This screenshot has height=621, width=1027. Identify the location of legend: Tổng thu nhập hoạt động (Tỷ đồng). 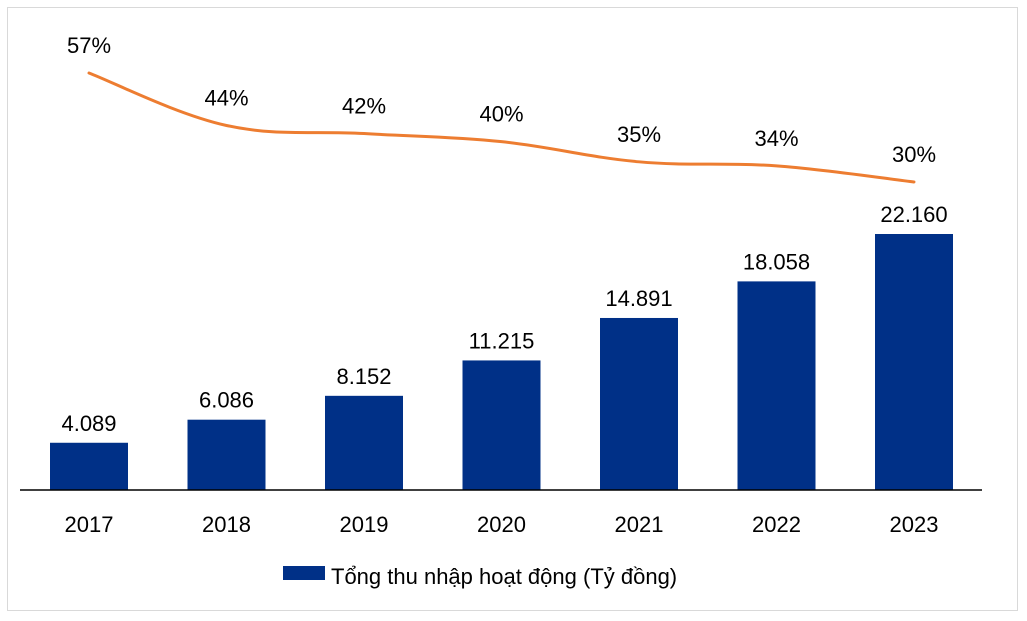
(480, 576).